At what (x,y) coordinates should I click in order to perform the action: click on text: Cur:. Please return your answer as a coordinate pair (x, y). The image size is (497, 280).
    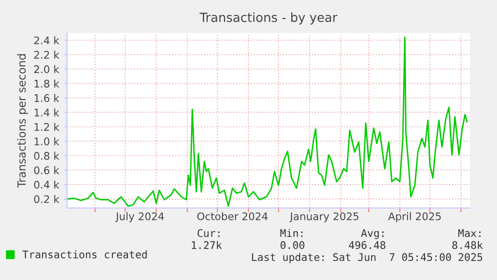
    Looking at the image, I should click on (209, 233).